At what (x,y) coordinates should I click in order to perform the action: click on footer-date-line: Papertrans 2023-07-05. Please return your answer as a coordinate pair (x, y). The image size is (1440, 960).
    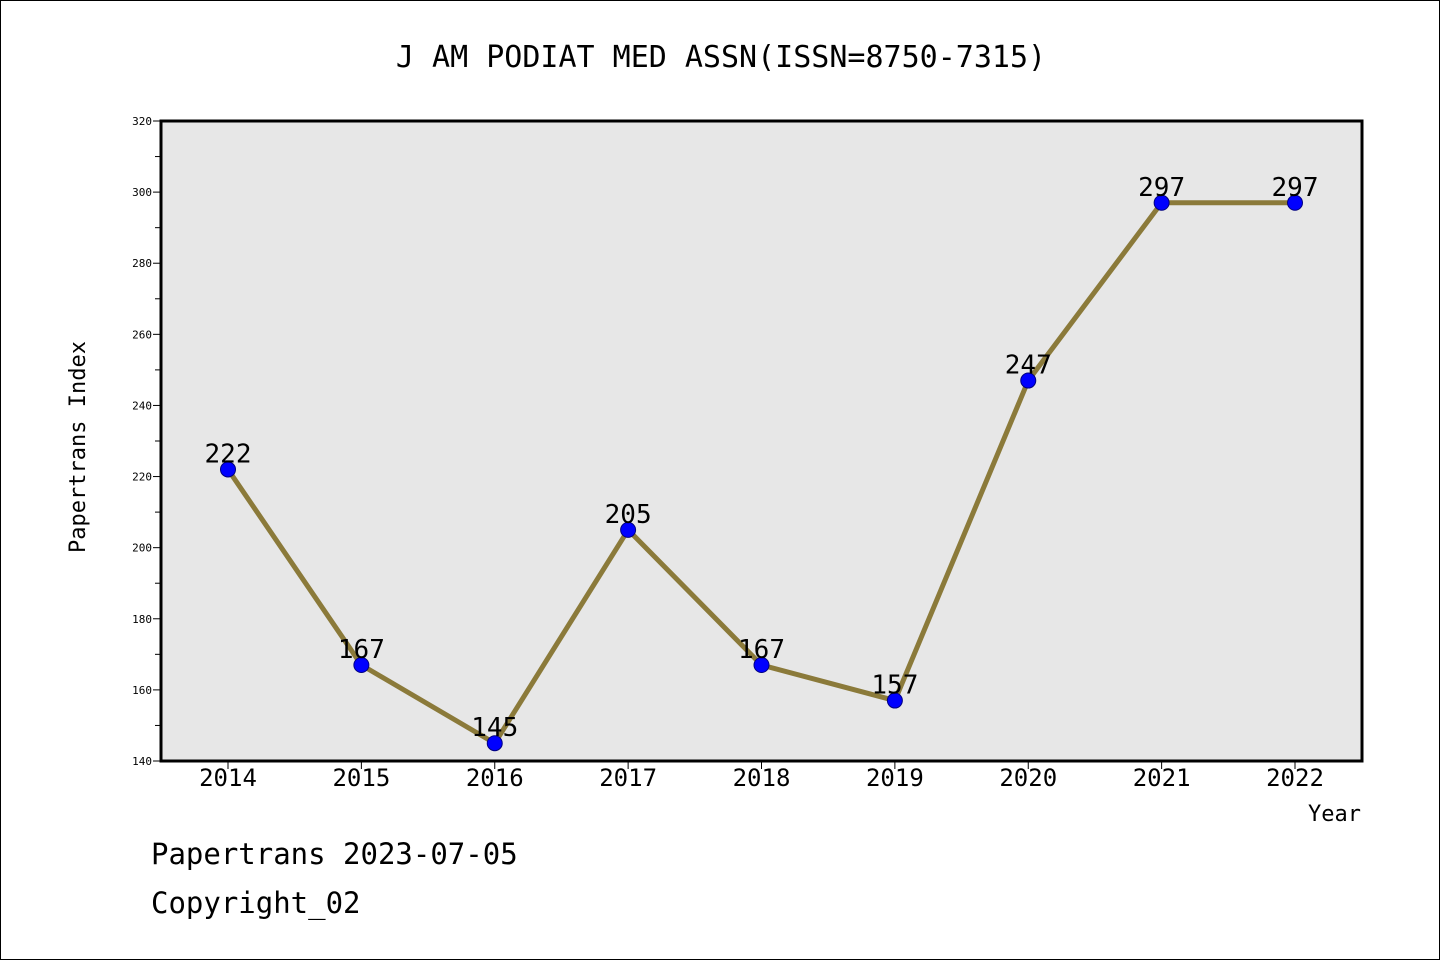
    Looking at the image, I should click on (334, 854).